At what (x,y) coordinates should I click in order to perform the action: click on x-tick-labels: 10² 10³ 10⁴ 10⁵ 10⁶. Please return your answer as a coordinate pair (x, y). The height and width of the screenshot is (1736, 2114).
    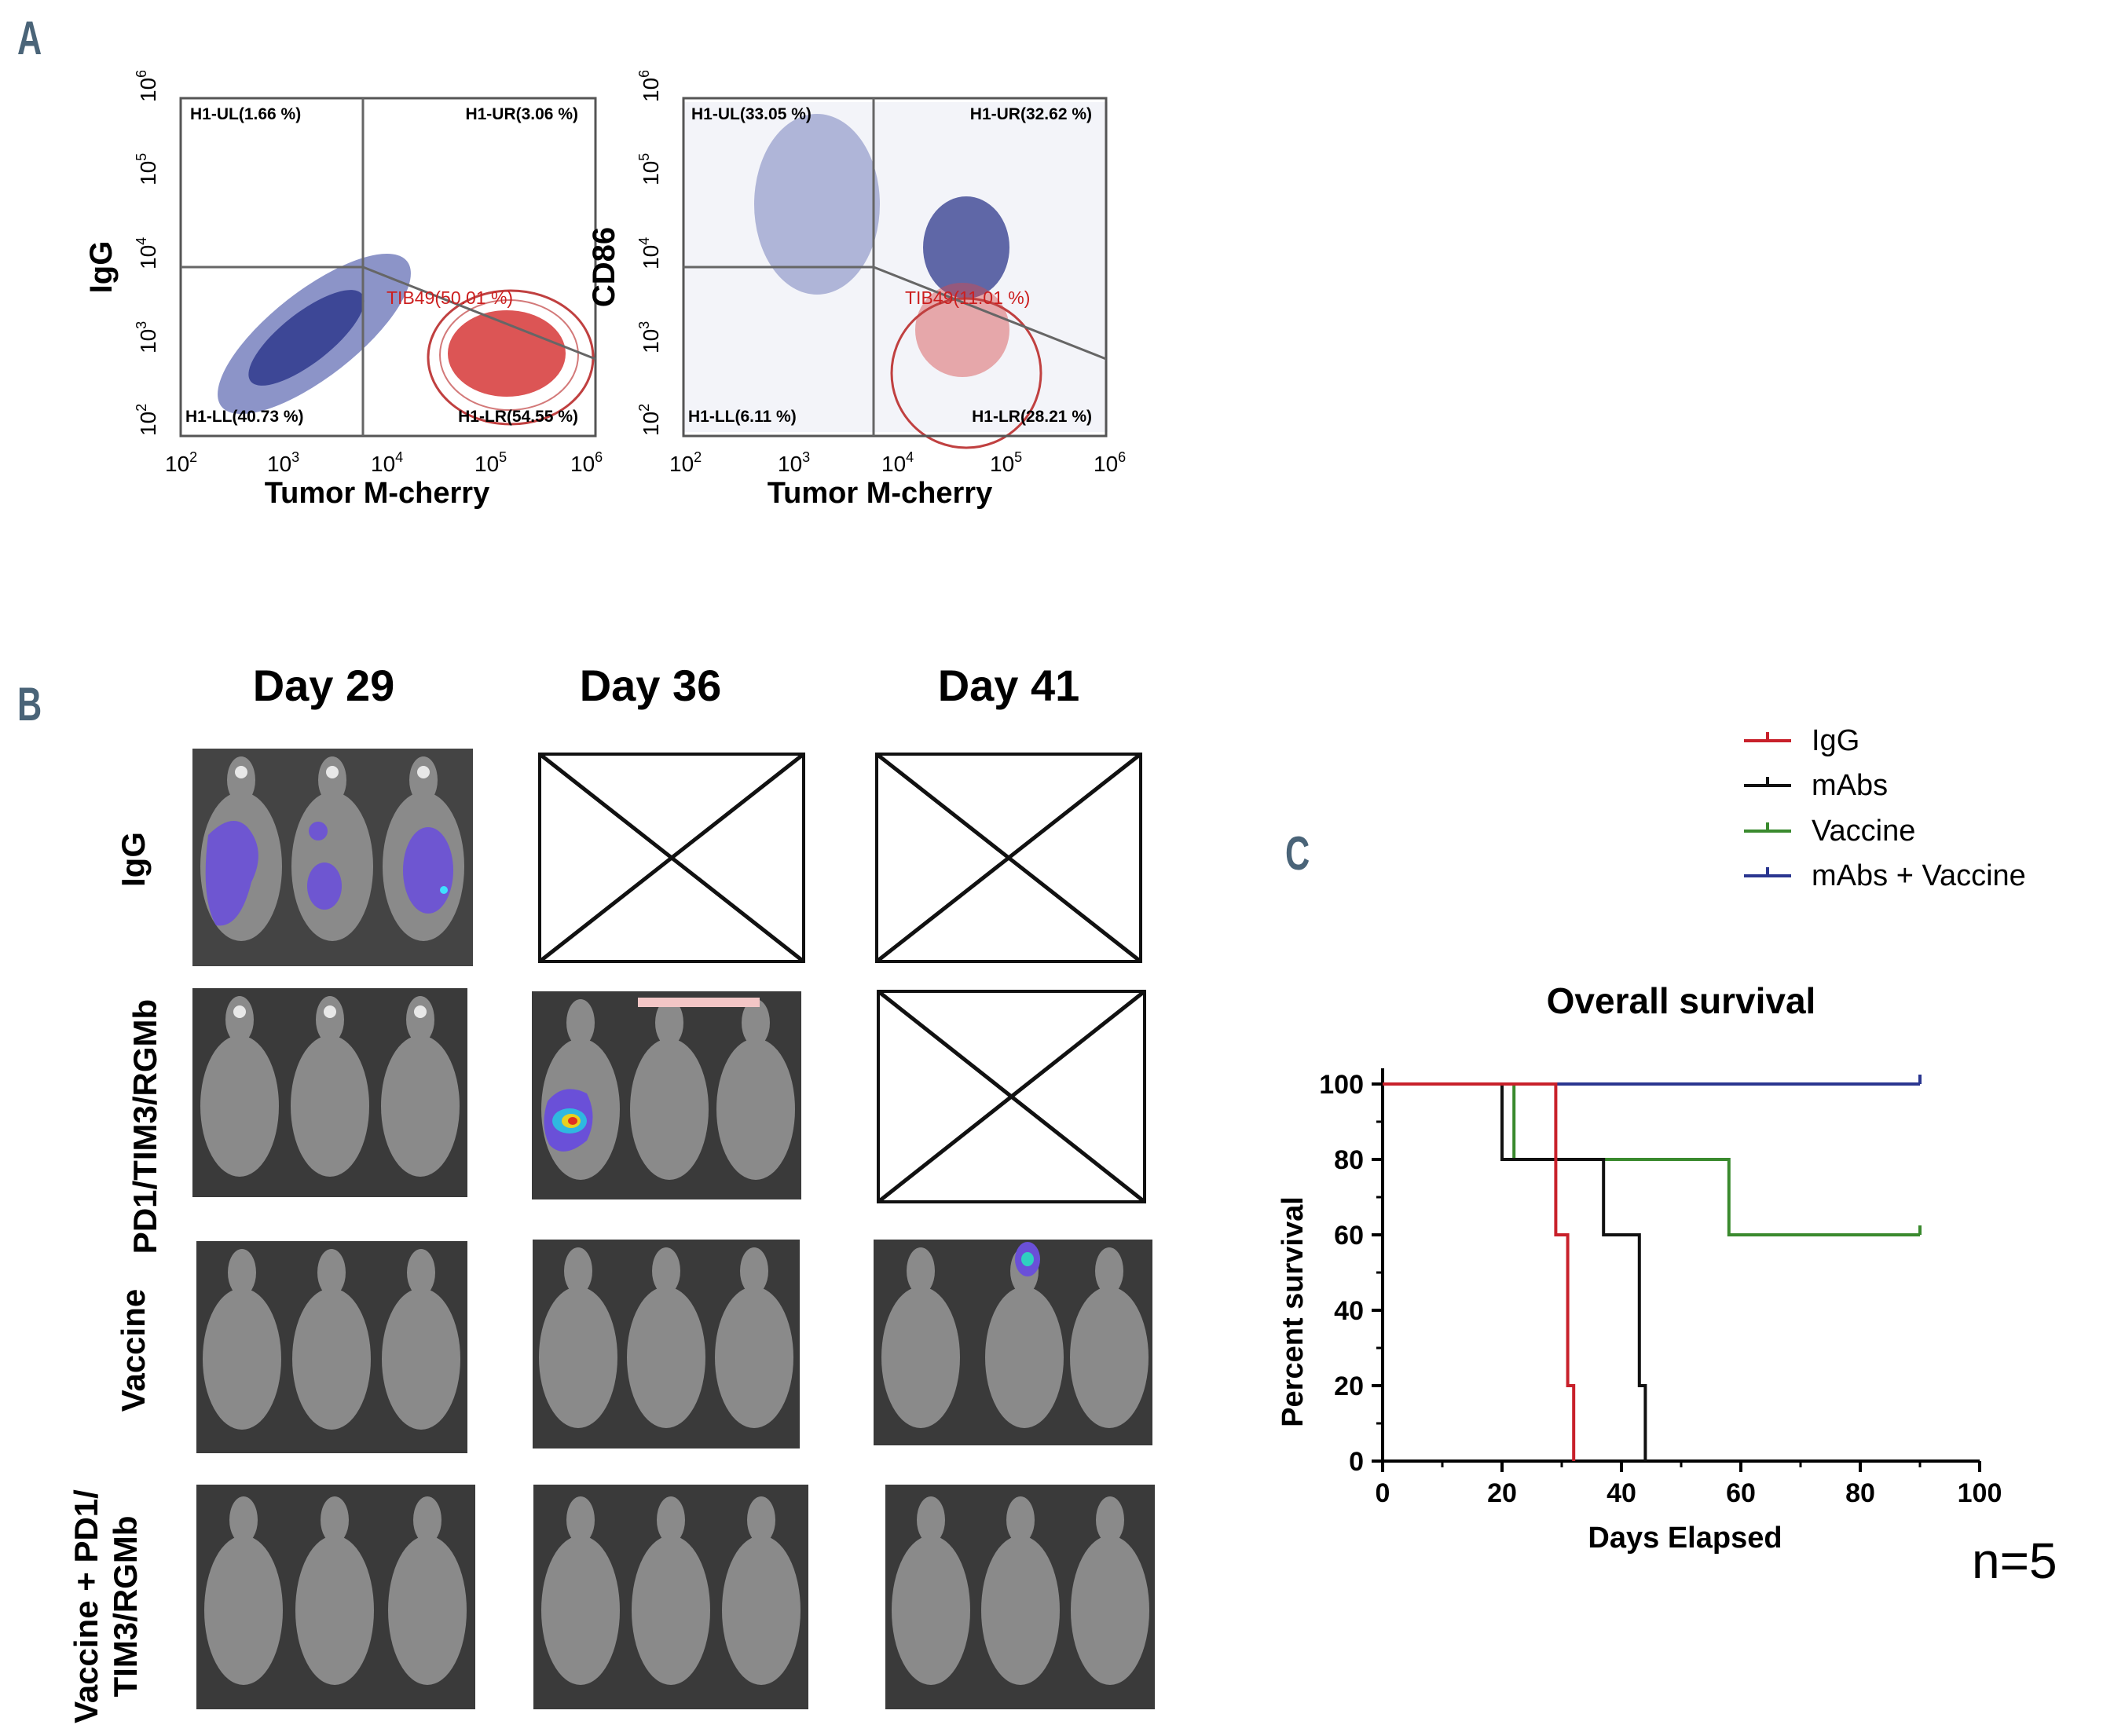
    Looking at the image, I should click on (384, 463).